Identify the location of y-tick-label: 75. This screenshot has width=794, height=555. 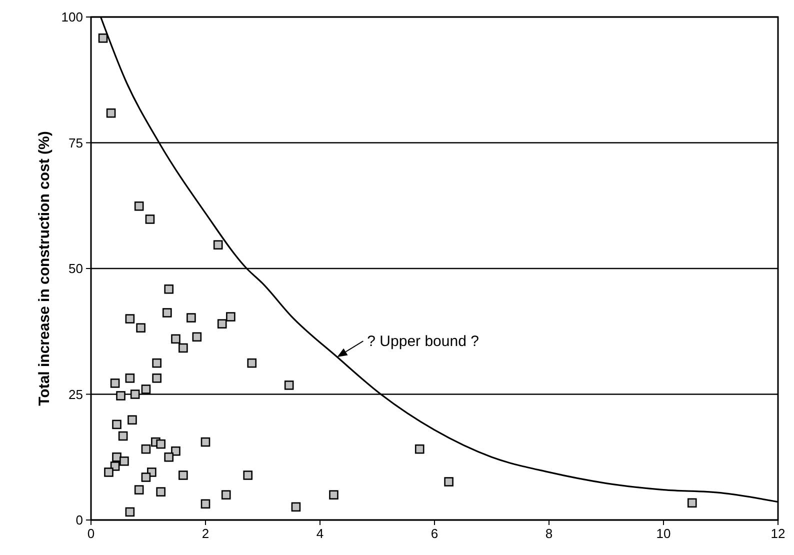
(75, 142).